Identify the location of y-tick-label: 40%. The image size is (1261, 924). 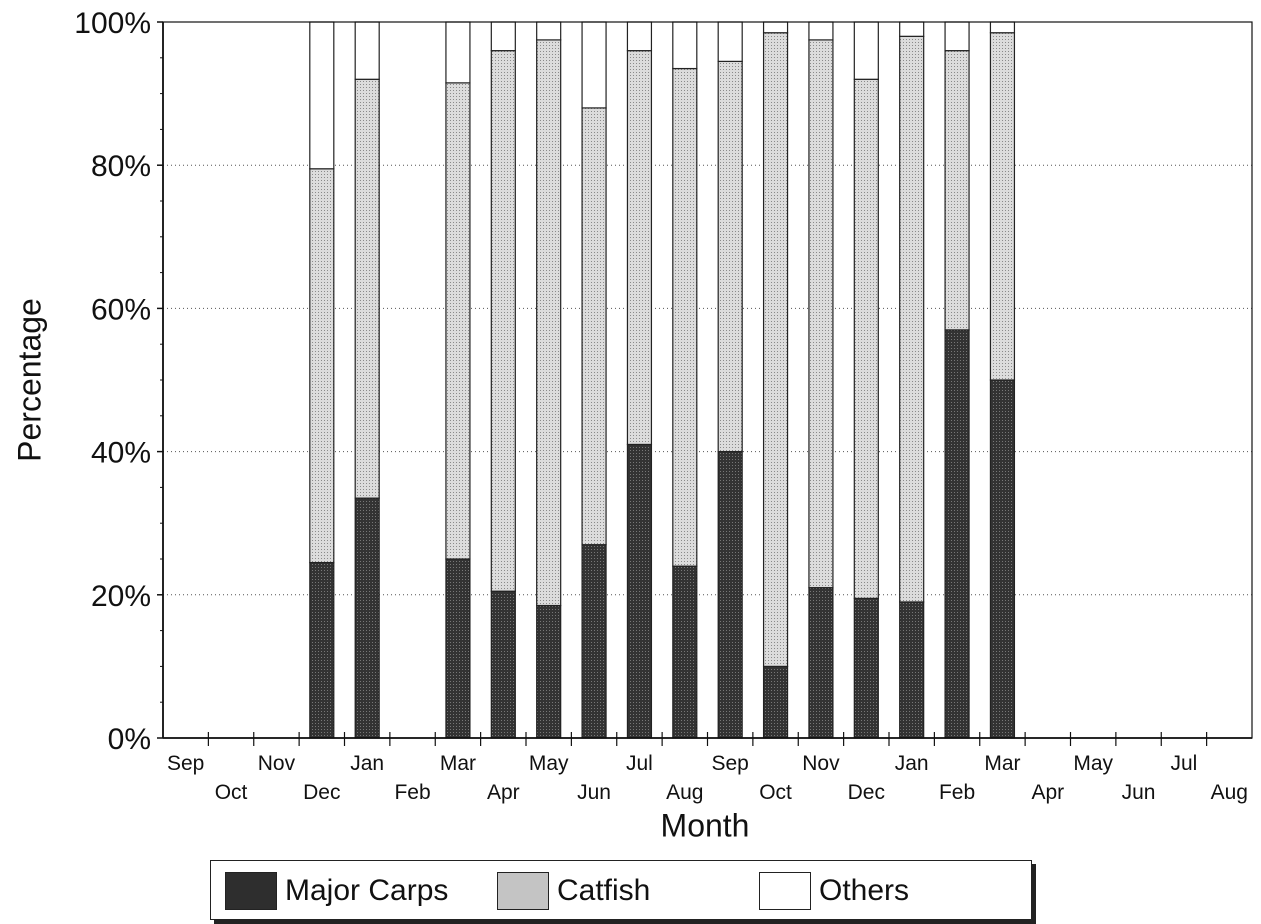
(121, 453).